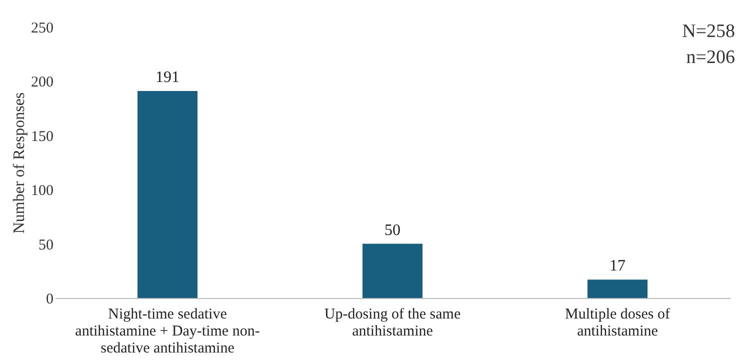 This screenshot has height=363, width=750. What do you see at coordinates (392, 323) in the screenshot?
I see `x-tick-label: Up-dosing of the same antihistamine` at bounding box center [392, 323].